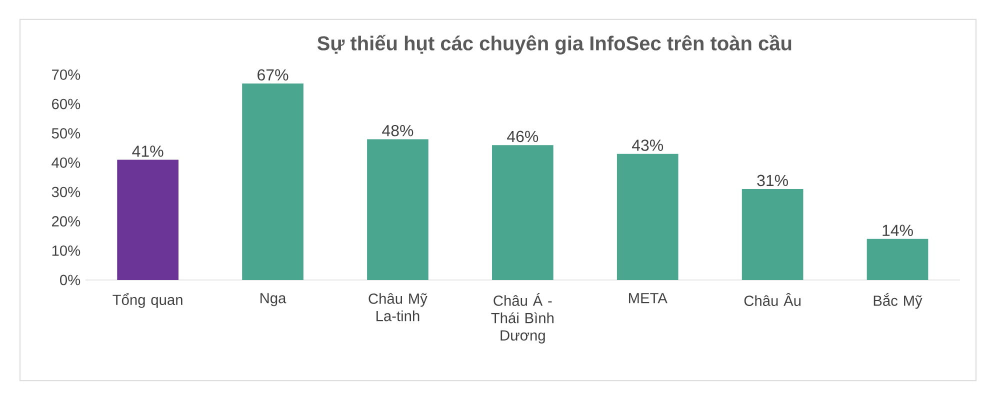 The width and height of the screenshot is (1000, 398). Describe the element at coordinates (522, 136) in the screenshot. I see `data-label: 46%` at that location.